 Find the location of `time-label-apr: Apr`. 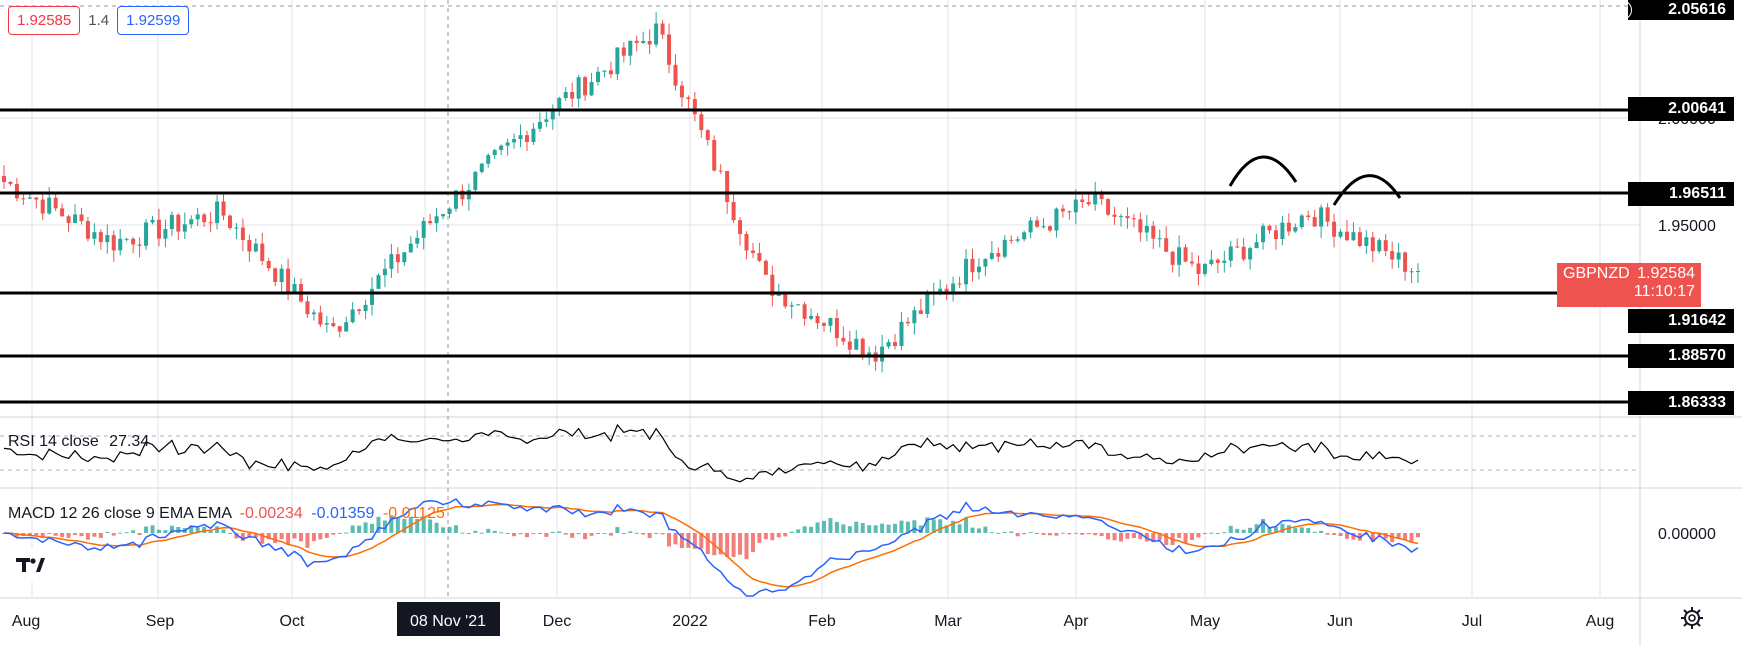

time-label-apr: Apr is located at coordinates (1077, 621).